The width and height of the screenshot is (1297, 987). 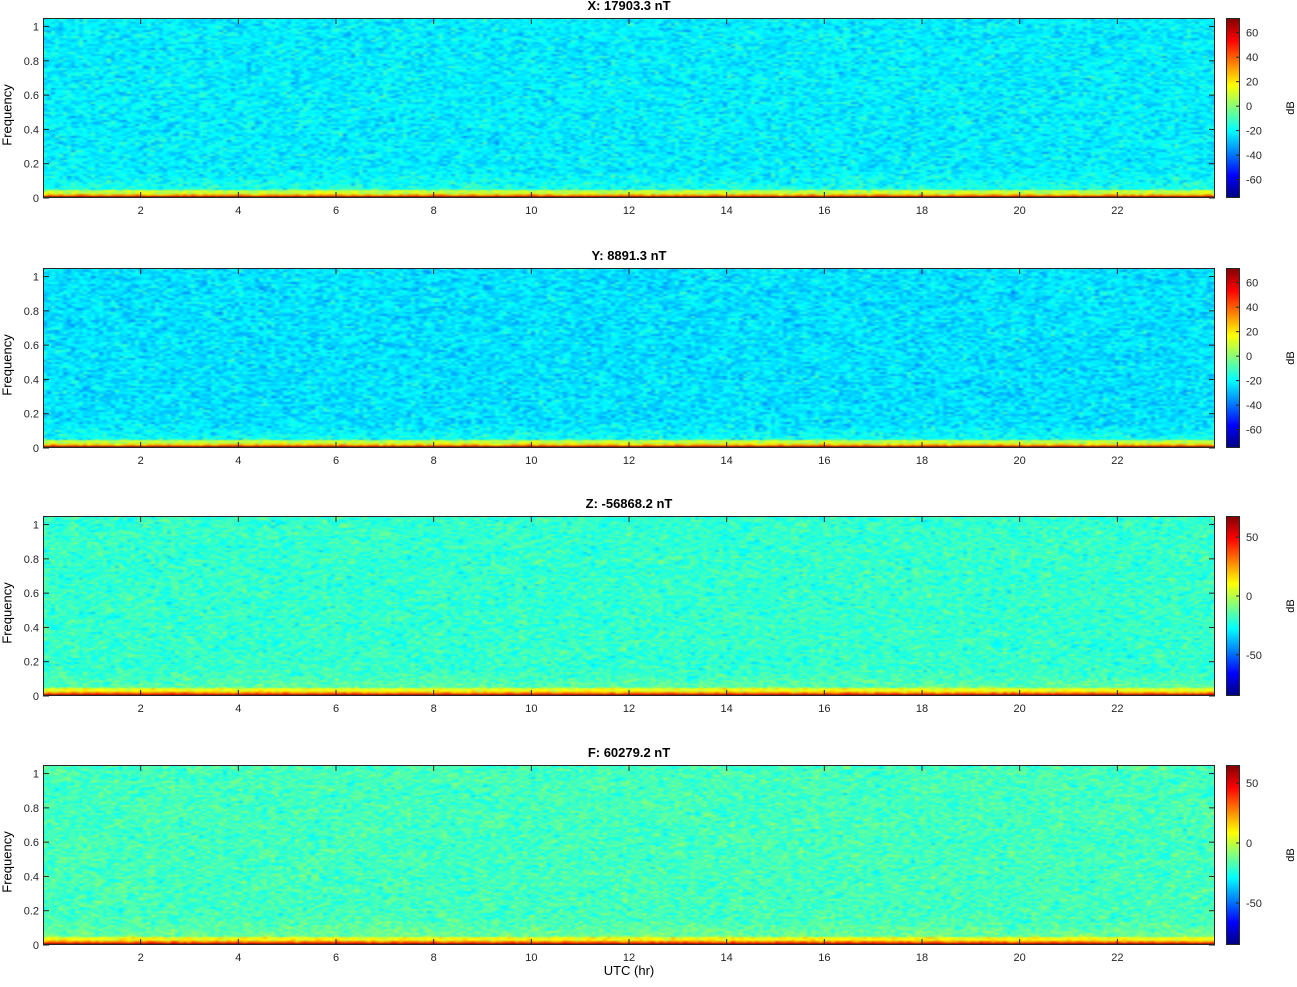 I want to click on panel-title: F: 60279.2 nT, so click(x=629, y=752).